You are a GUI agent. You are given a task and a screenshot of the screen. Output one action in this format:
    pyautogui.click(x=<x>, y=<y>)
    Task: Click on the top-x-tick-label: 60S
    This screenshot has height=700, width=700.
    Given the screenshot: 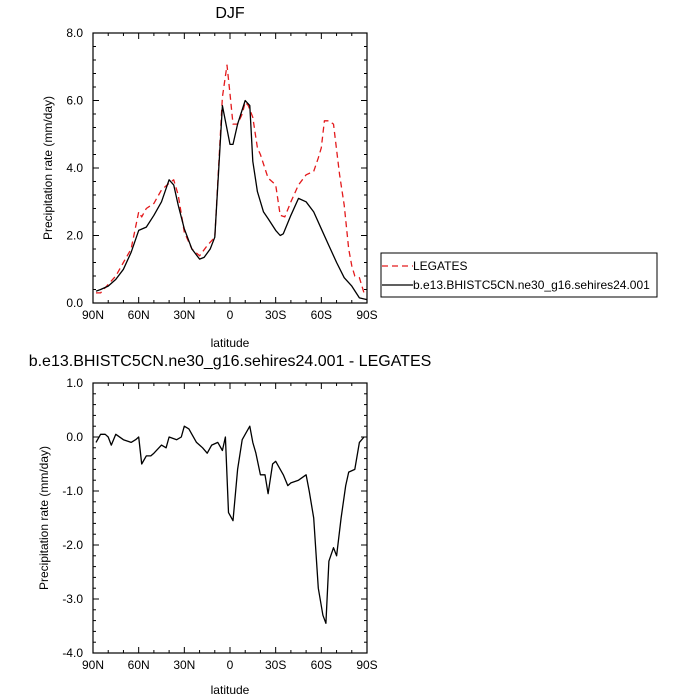 What is the action you would take?
    pyautogui.click(x=321, y=315)
    